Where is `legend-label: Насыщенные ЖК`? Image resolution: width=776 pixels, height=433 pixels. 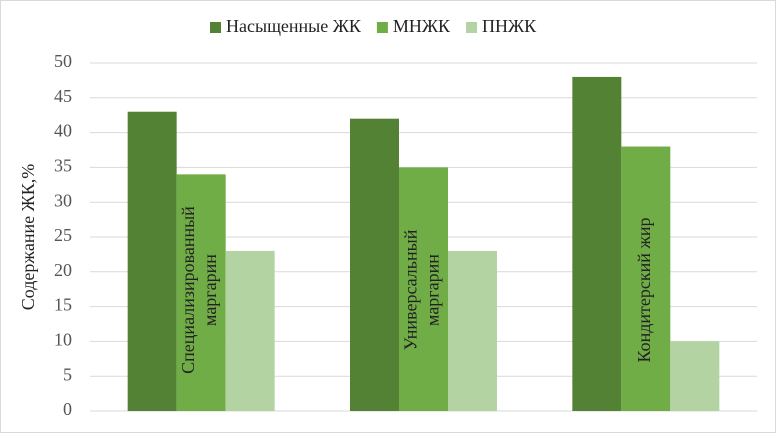
legend-label: Насыщенные ЖК is located at coordinates (294, 26).